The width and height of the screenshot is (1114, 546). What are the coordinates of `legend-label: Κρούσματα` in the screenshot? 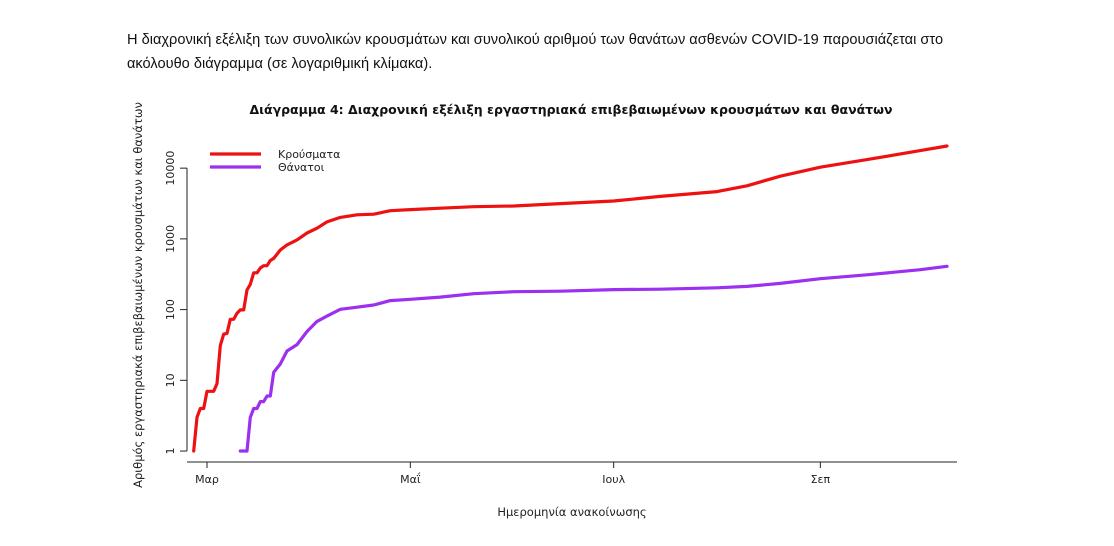 It's located at (309, 154).